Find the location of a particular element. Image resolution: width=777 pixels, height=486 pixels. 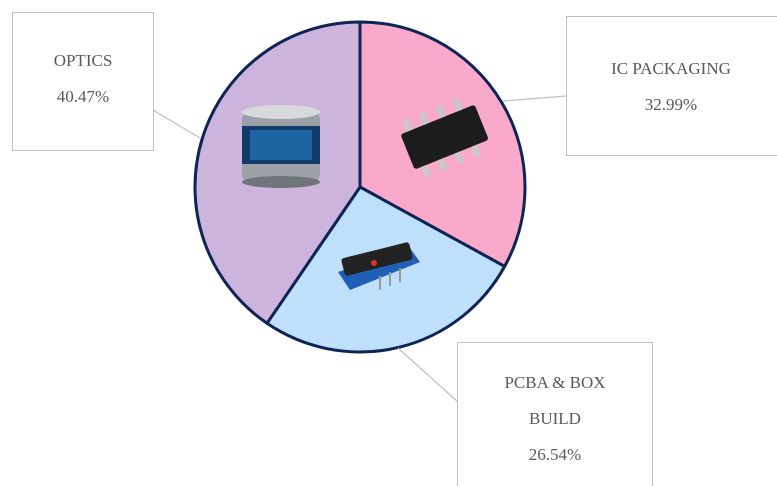

category-label: PCBA & BOX BUILD is located at coordinates (555, 400).